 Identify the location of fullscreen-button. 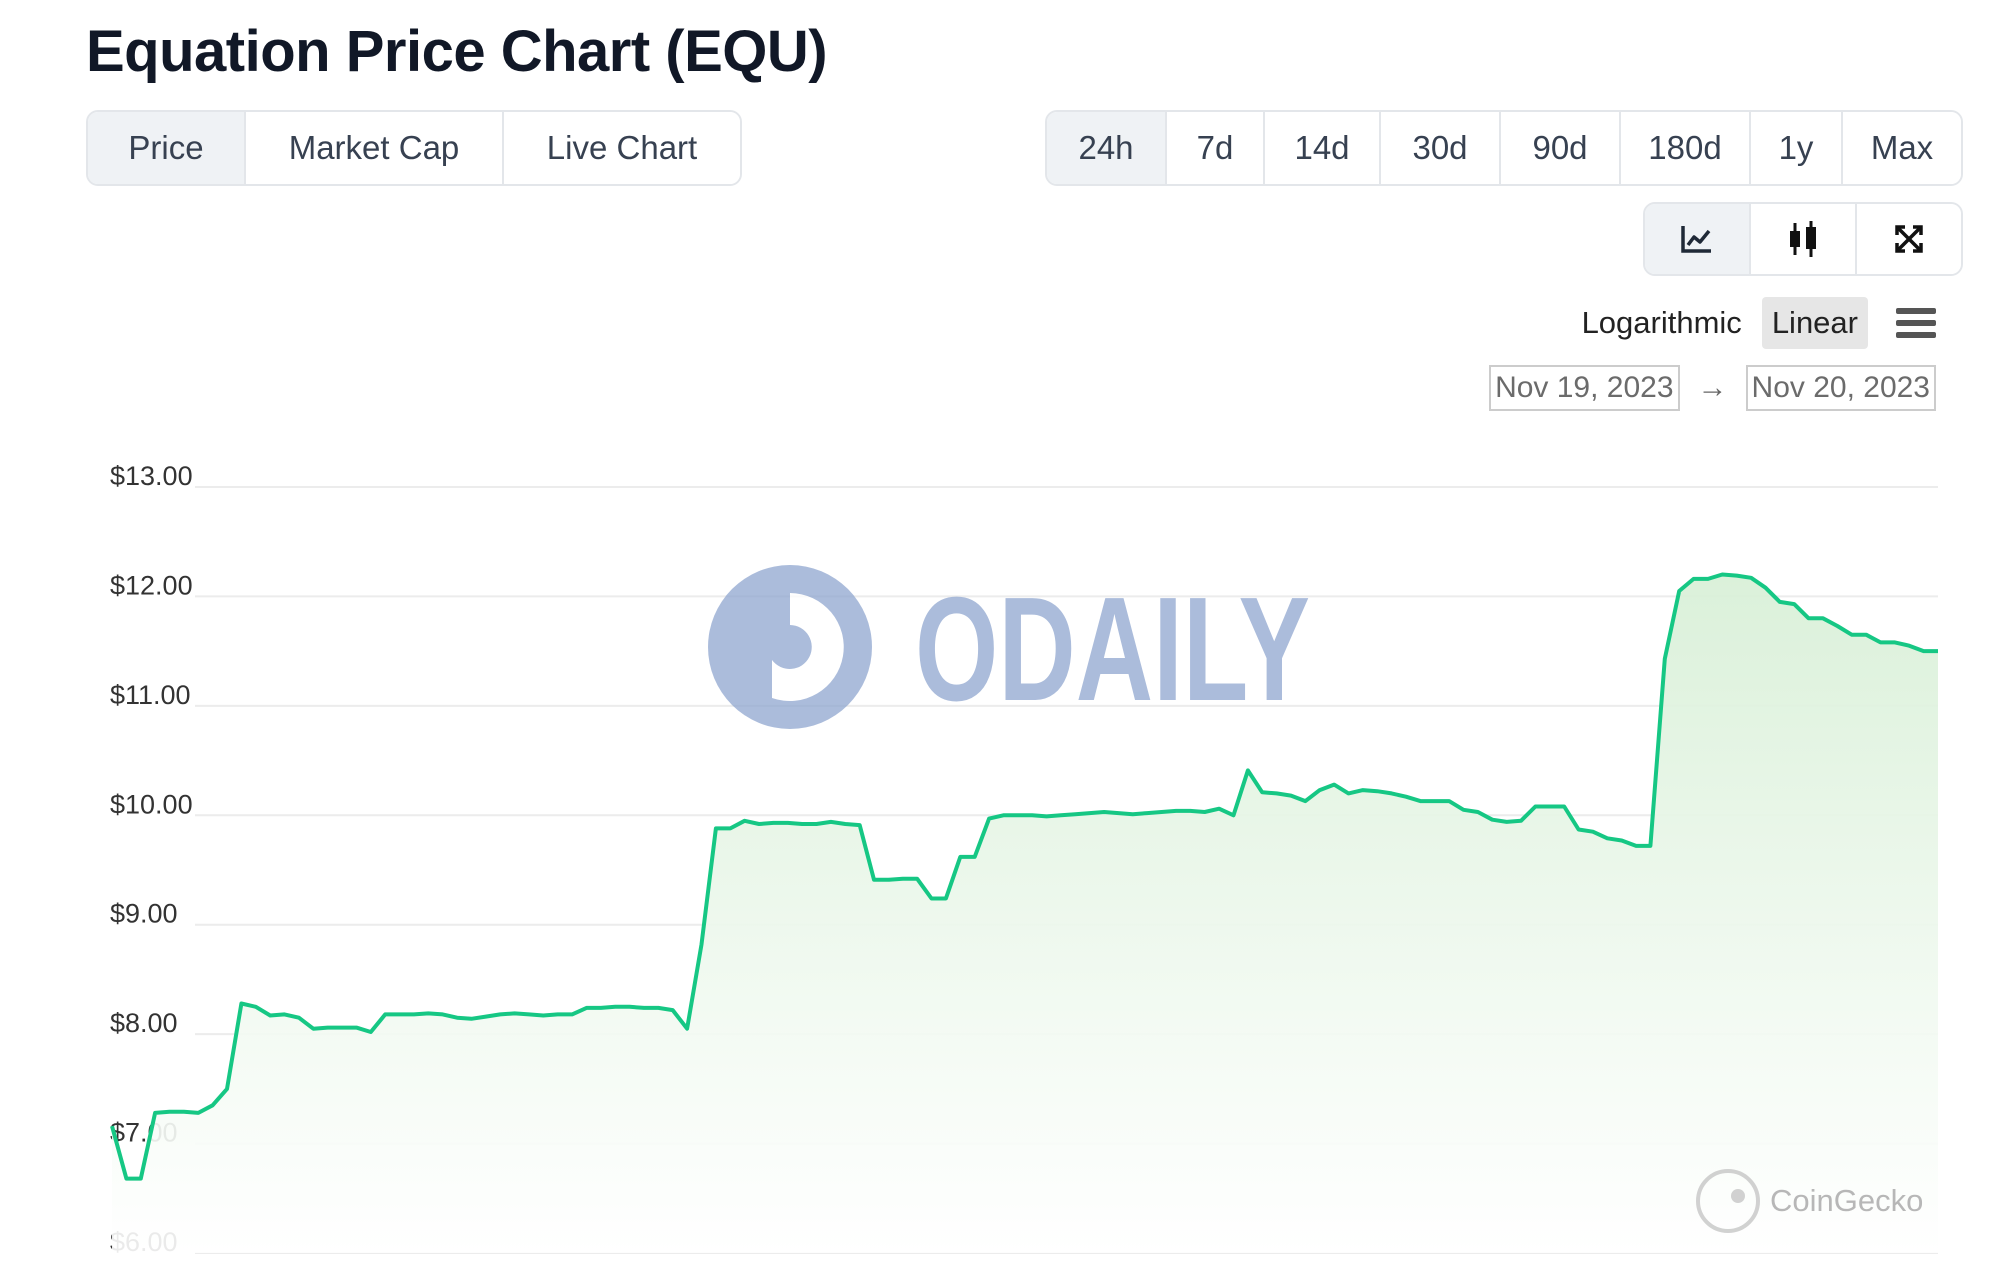
(1909, 239).